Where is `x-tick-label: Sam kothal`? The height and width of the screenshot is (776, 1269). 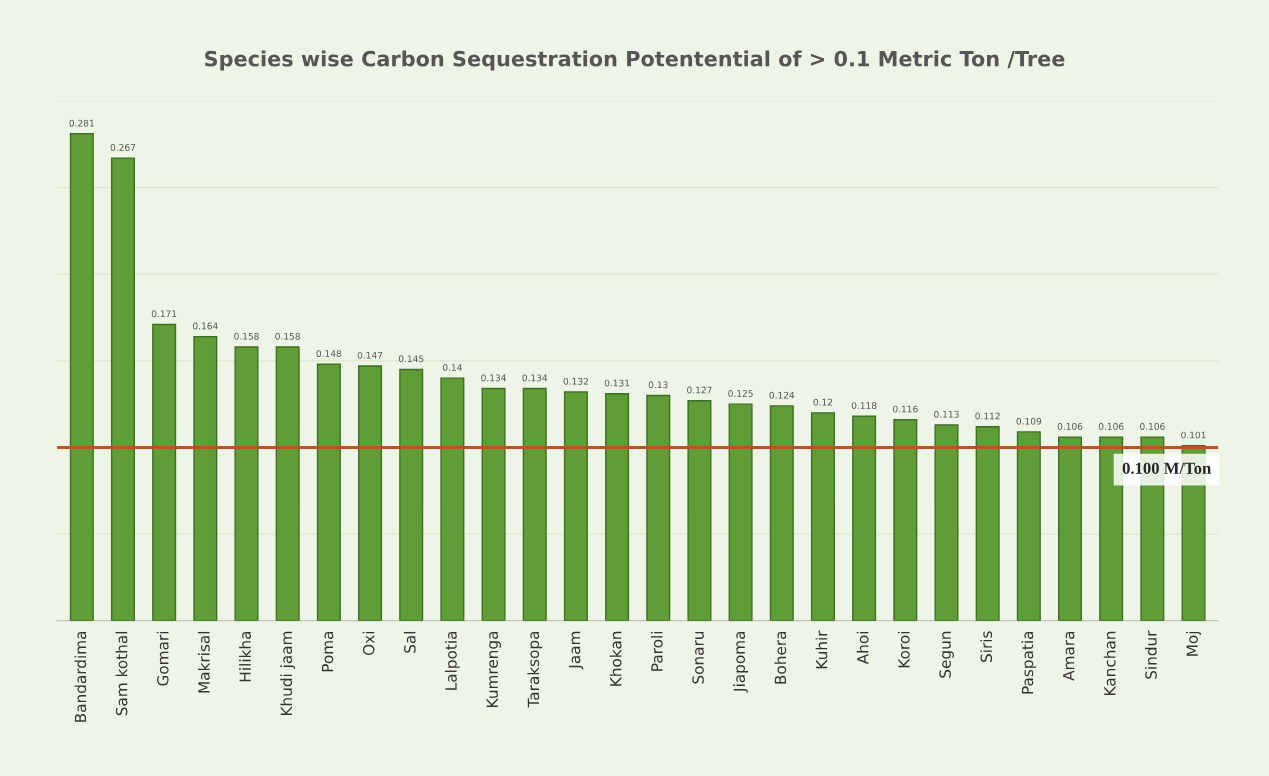
x-tick-label: Sam kothal is located at coordinates (121, 673).